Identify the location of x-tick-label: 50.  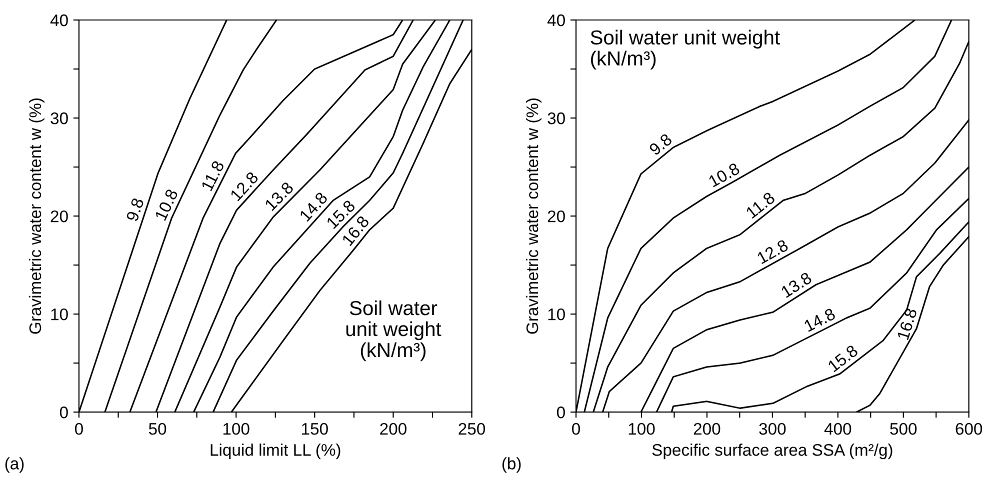
(157, 428).